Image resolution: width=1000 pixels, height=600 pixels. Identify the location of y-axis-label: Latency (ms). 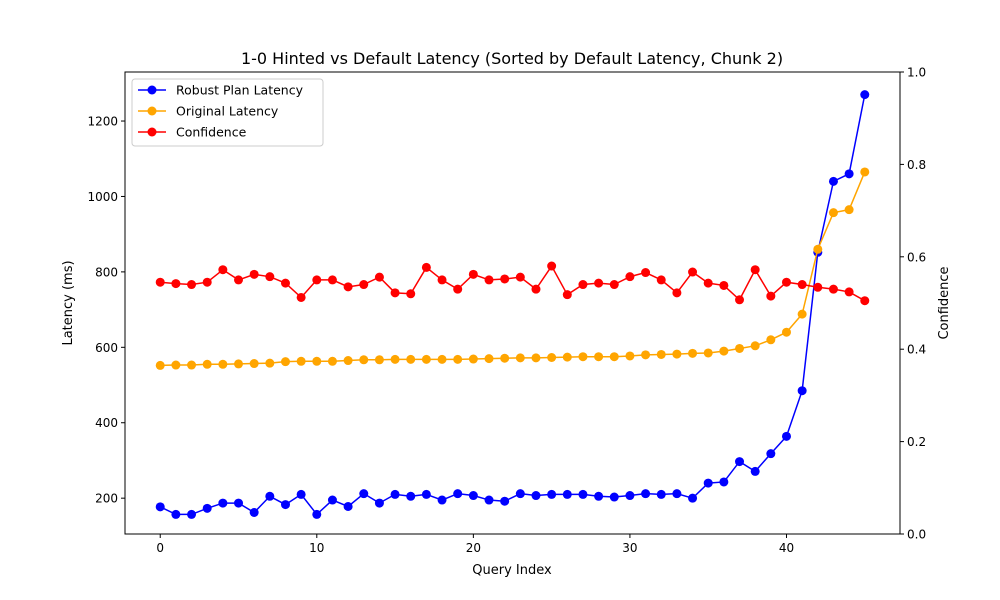
(68, 302).